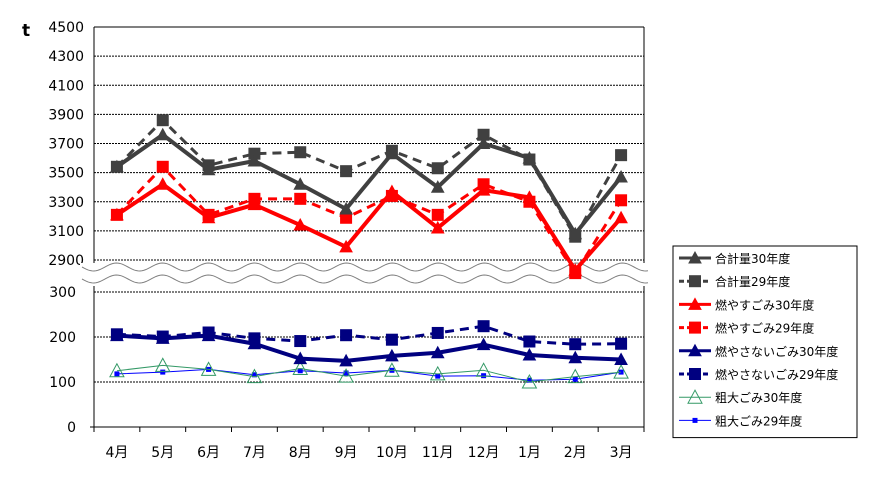 The height and width of the screenshot is (482, 869). What do you see at coordinates (764, 304) in the screenshot?
I see `legend-label: 燃やすごみ30年度` at bounding box center [764, 304].